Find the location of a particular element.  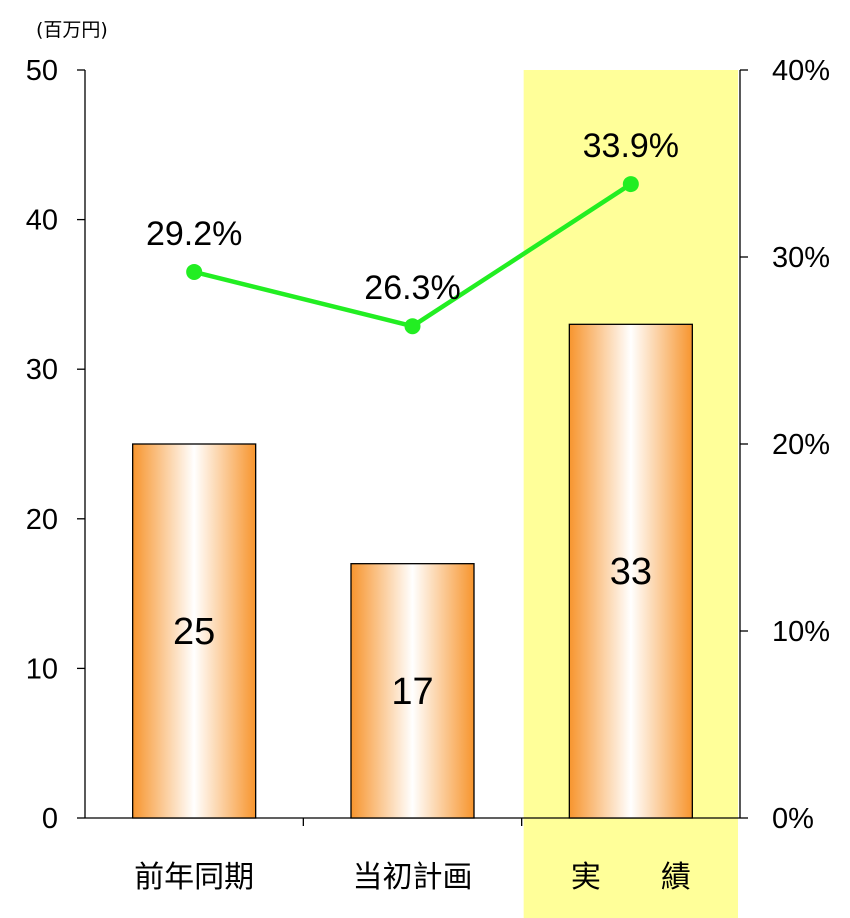

bar-value-label: 25 is located at coordinates (194, 632).